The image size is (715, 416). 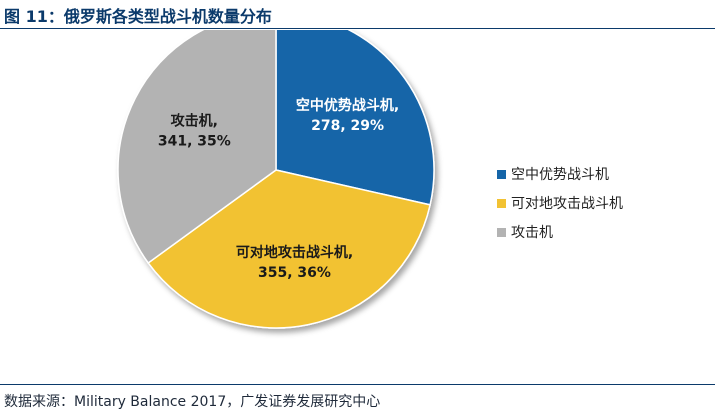 What do you see at coordinates (357, 384) in the screenshot?
I see `source-rule` at bounding box center [357, 384].